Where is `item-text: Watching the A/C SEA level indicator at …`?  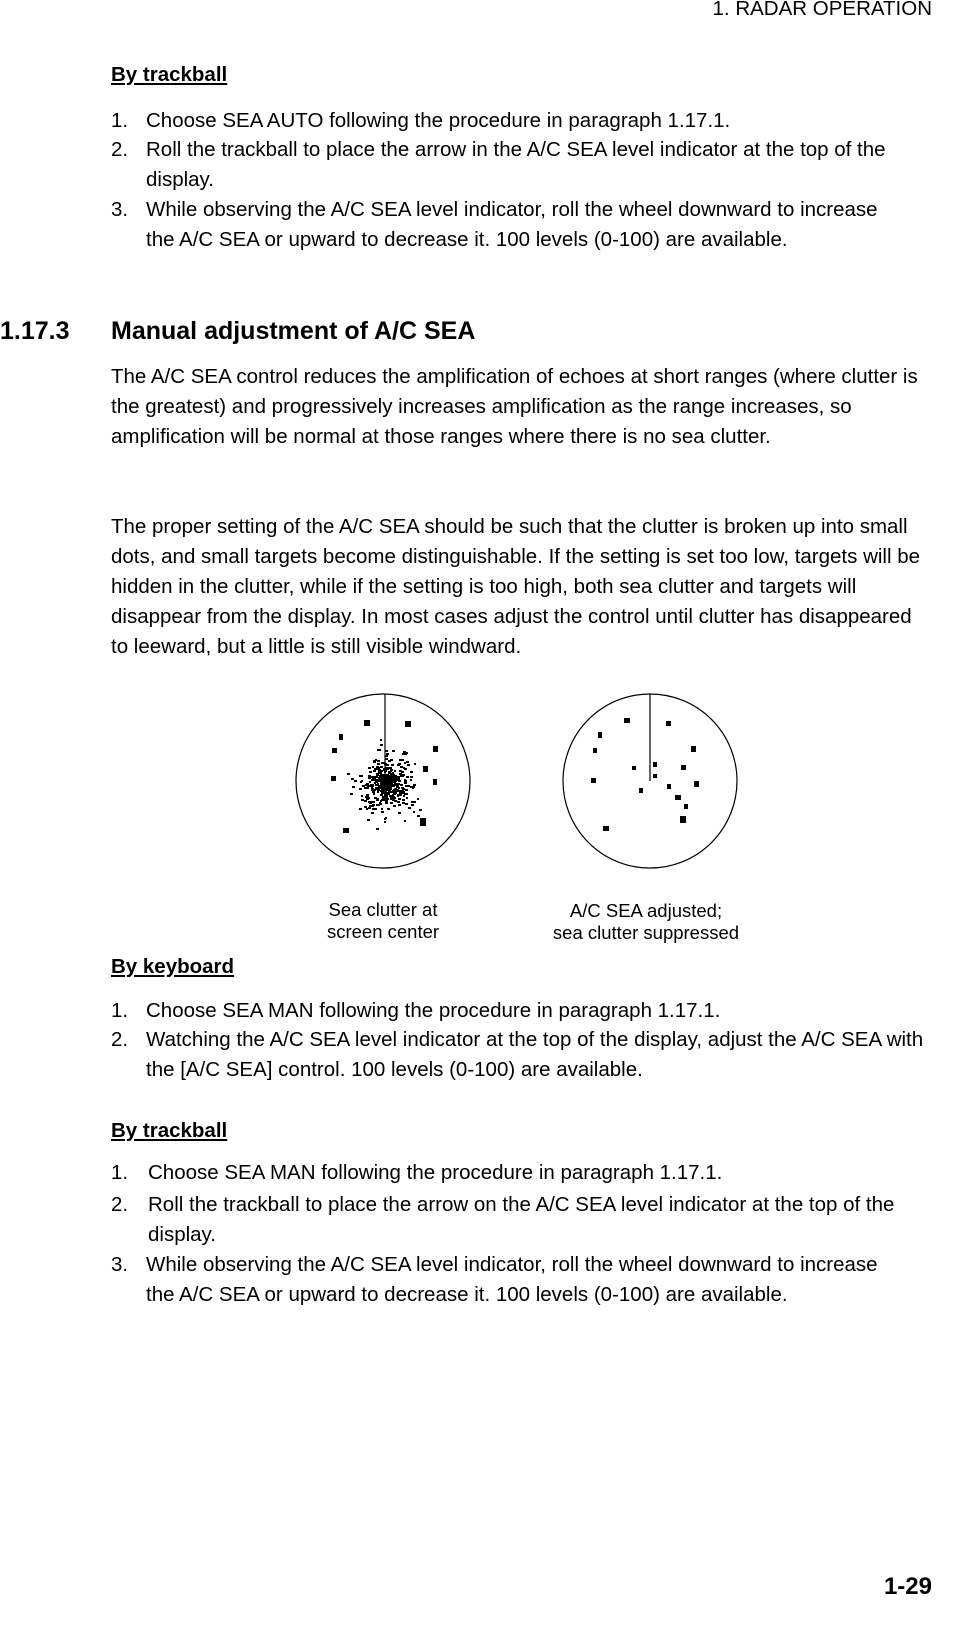 item-text: Watching the A/C SEA level indicator at … is located at coordinates (535, 1054).